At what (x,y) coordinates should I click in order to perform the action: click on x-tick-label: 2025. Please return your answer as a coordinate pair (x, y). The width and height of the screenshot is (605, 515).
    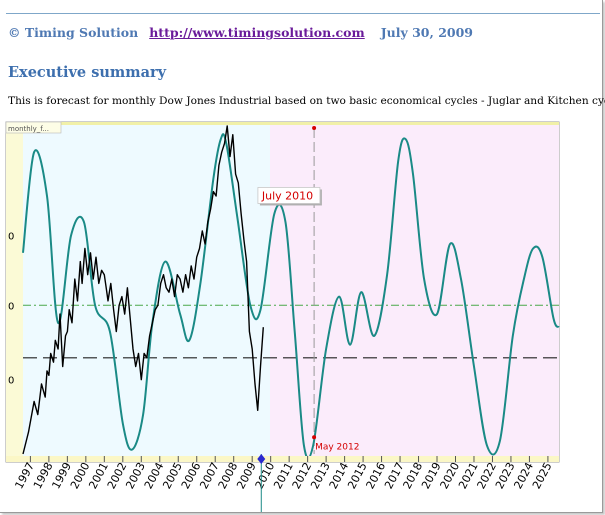
    Looking at the image, I should click on (542, 475).